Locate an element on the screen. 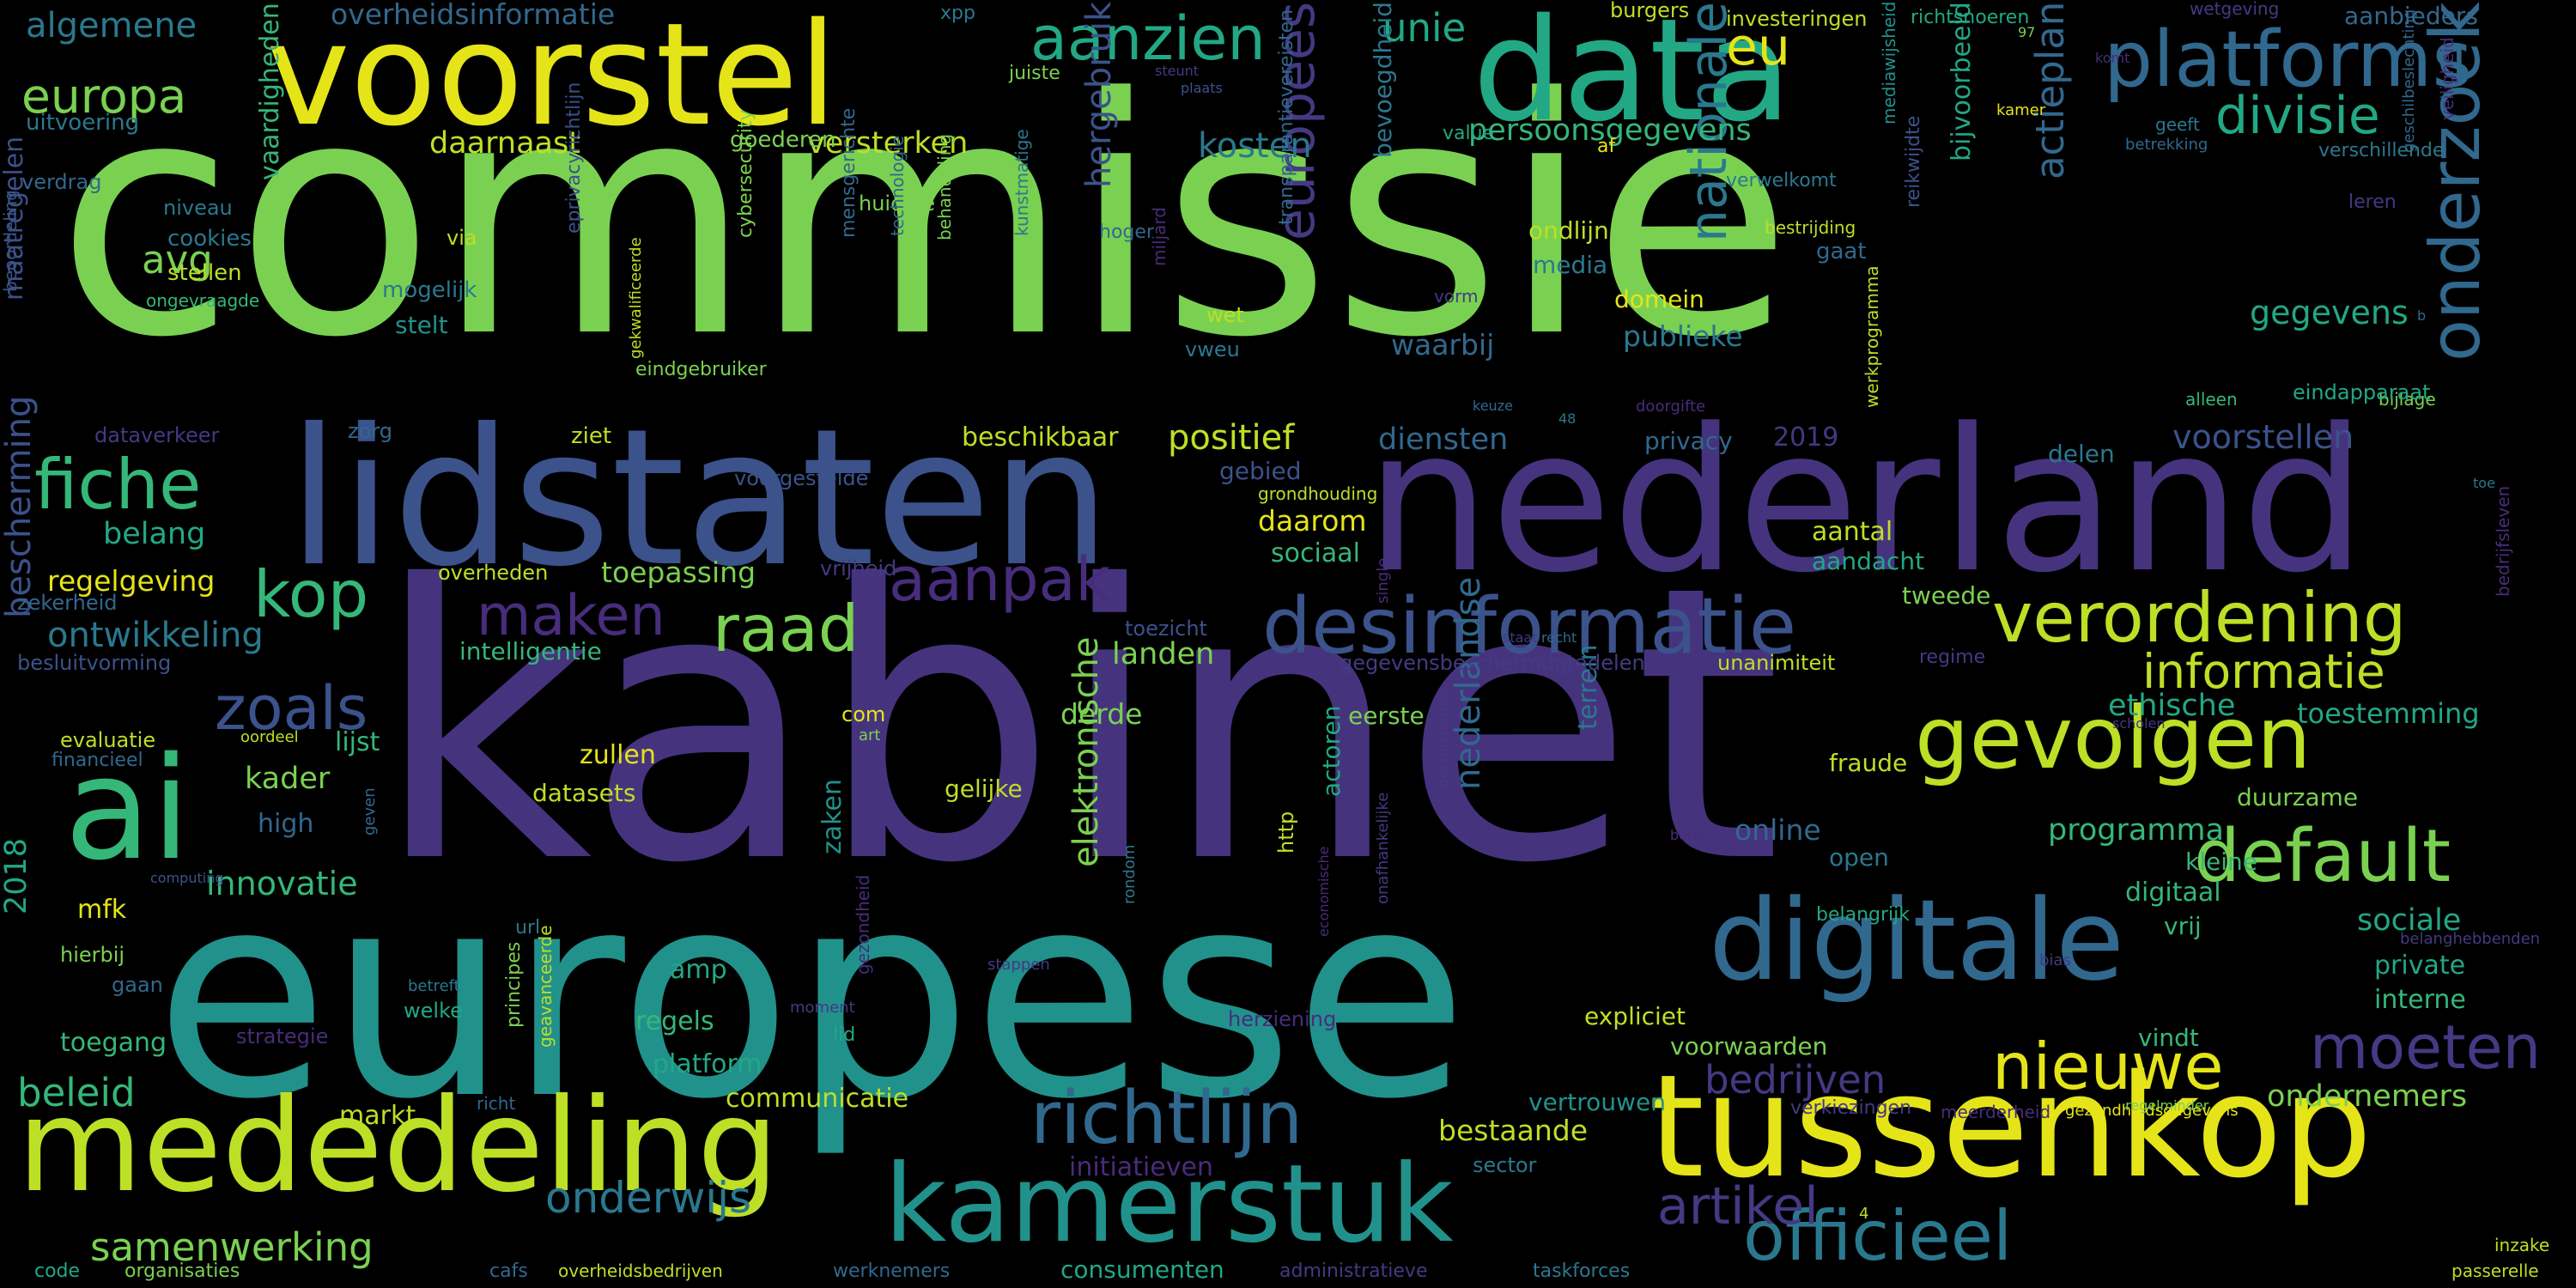 This screenshot has height=1288, width=2576. word-verordening: verordening is located at coordinates (2200, 618).